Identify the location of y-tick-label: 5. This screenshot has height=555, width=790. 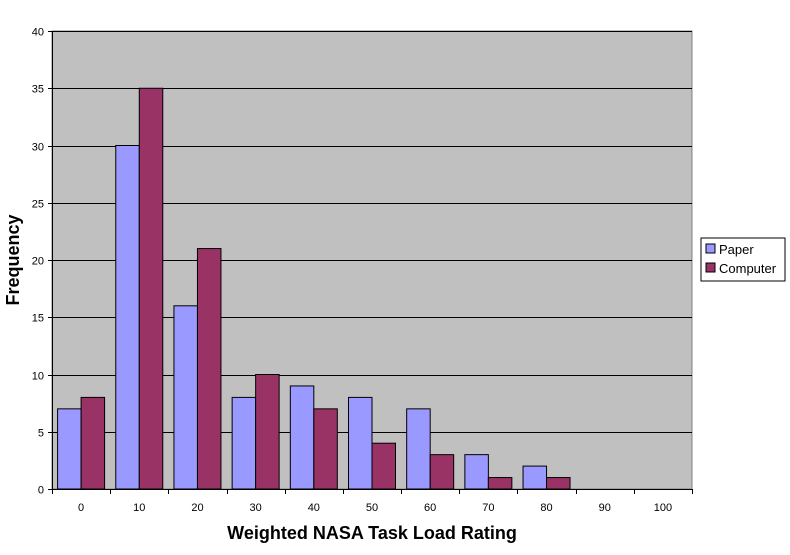
(41, 434).